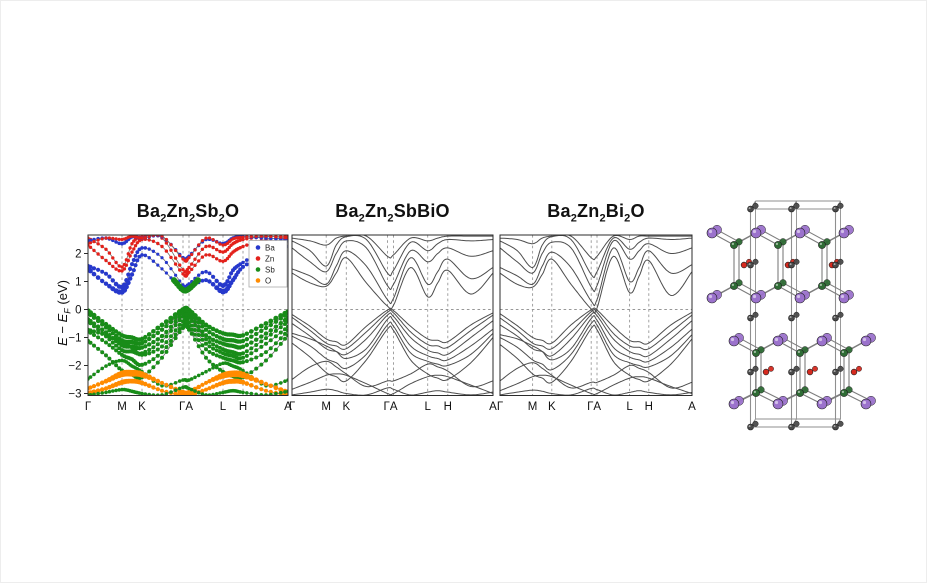  I want to click on band-structure-panel-3: Γ M K ΓA L H A, so click(596, 323).